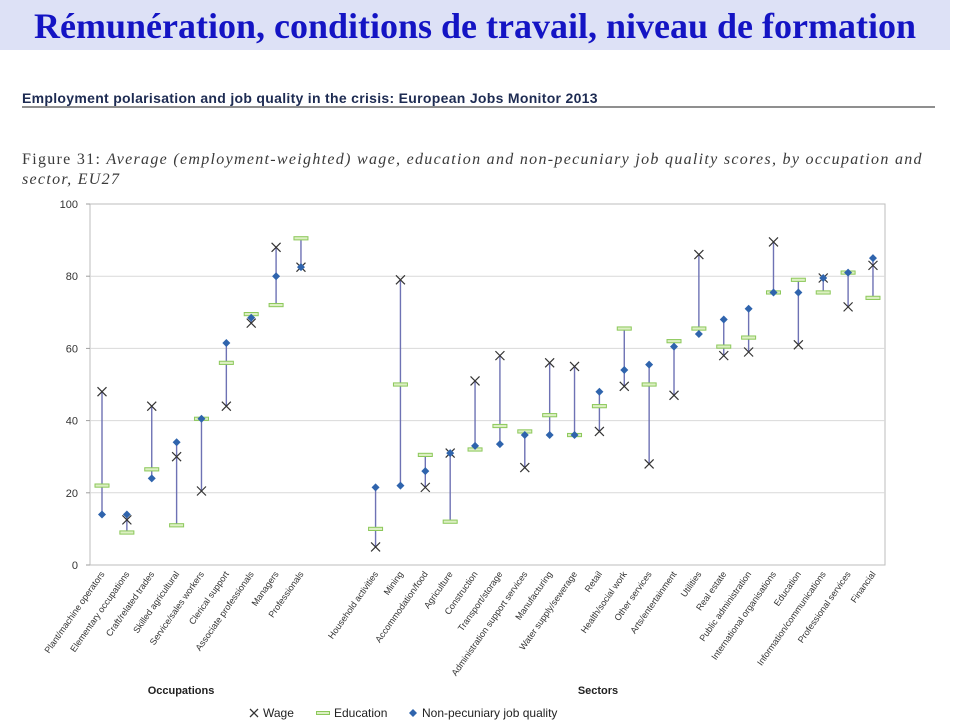  What do you see at coordinates (72, 494) in the screenshot?
I see `y-tick-label: 20` at bounding box center [72, 494].